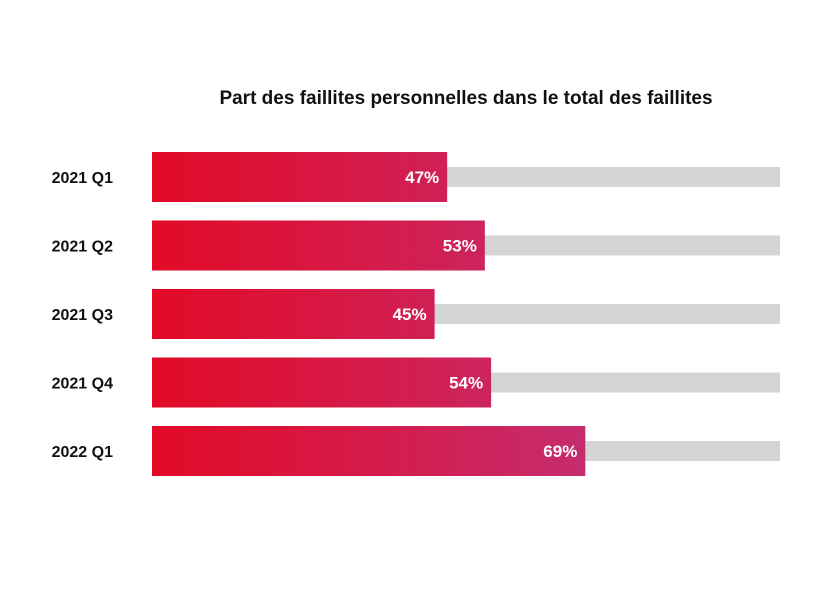  What do you see at coordinates (82, 452) in the screenshot?
I see `category-label: 2022 Q1` at bounding box center [82, 452].